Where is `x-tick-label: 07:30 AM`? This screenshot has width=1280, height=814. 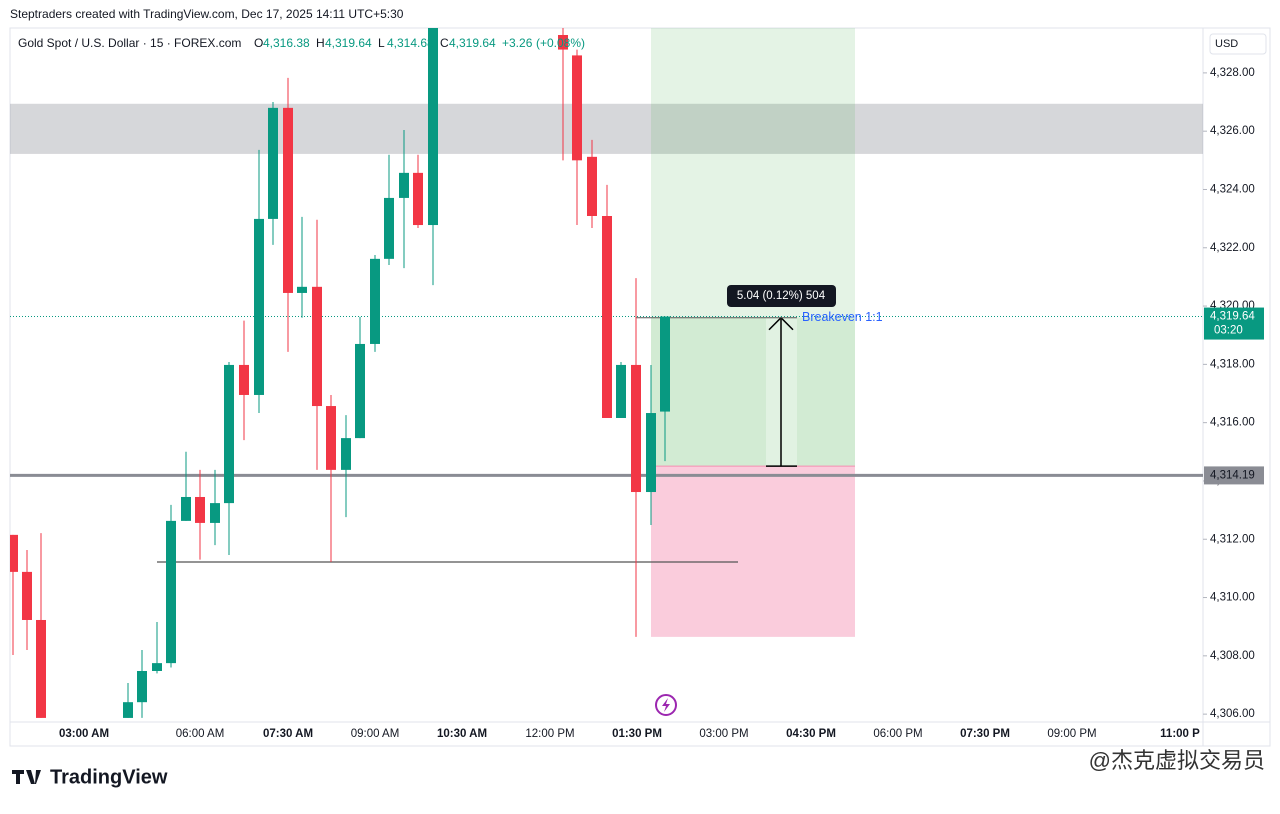 x-tick-label: 07:30 AM is located at coordinates (288, 734).